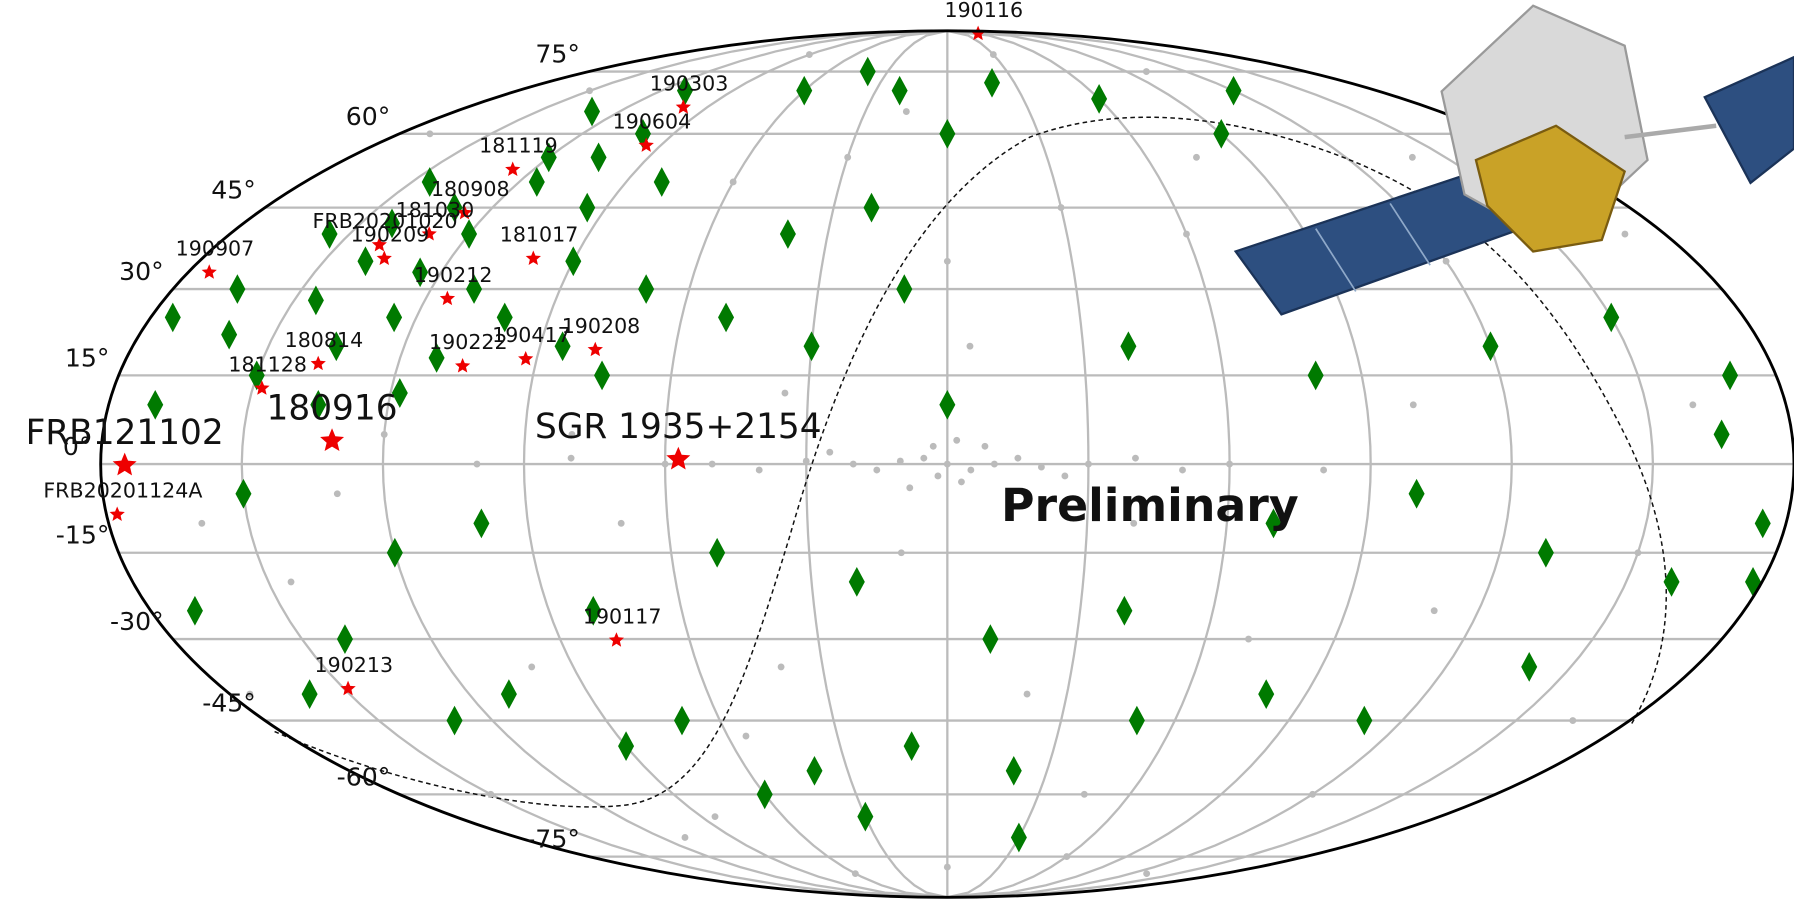 This screenshot has height=903, width=1794. Describe the element at coordinates (83, 535) in the screenshot. I see `y-tick-label: -15°` at that location.